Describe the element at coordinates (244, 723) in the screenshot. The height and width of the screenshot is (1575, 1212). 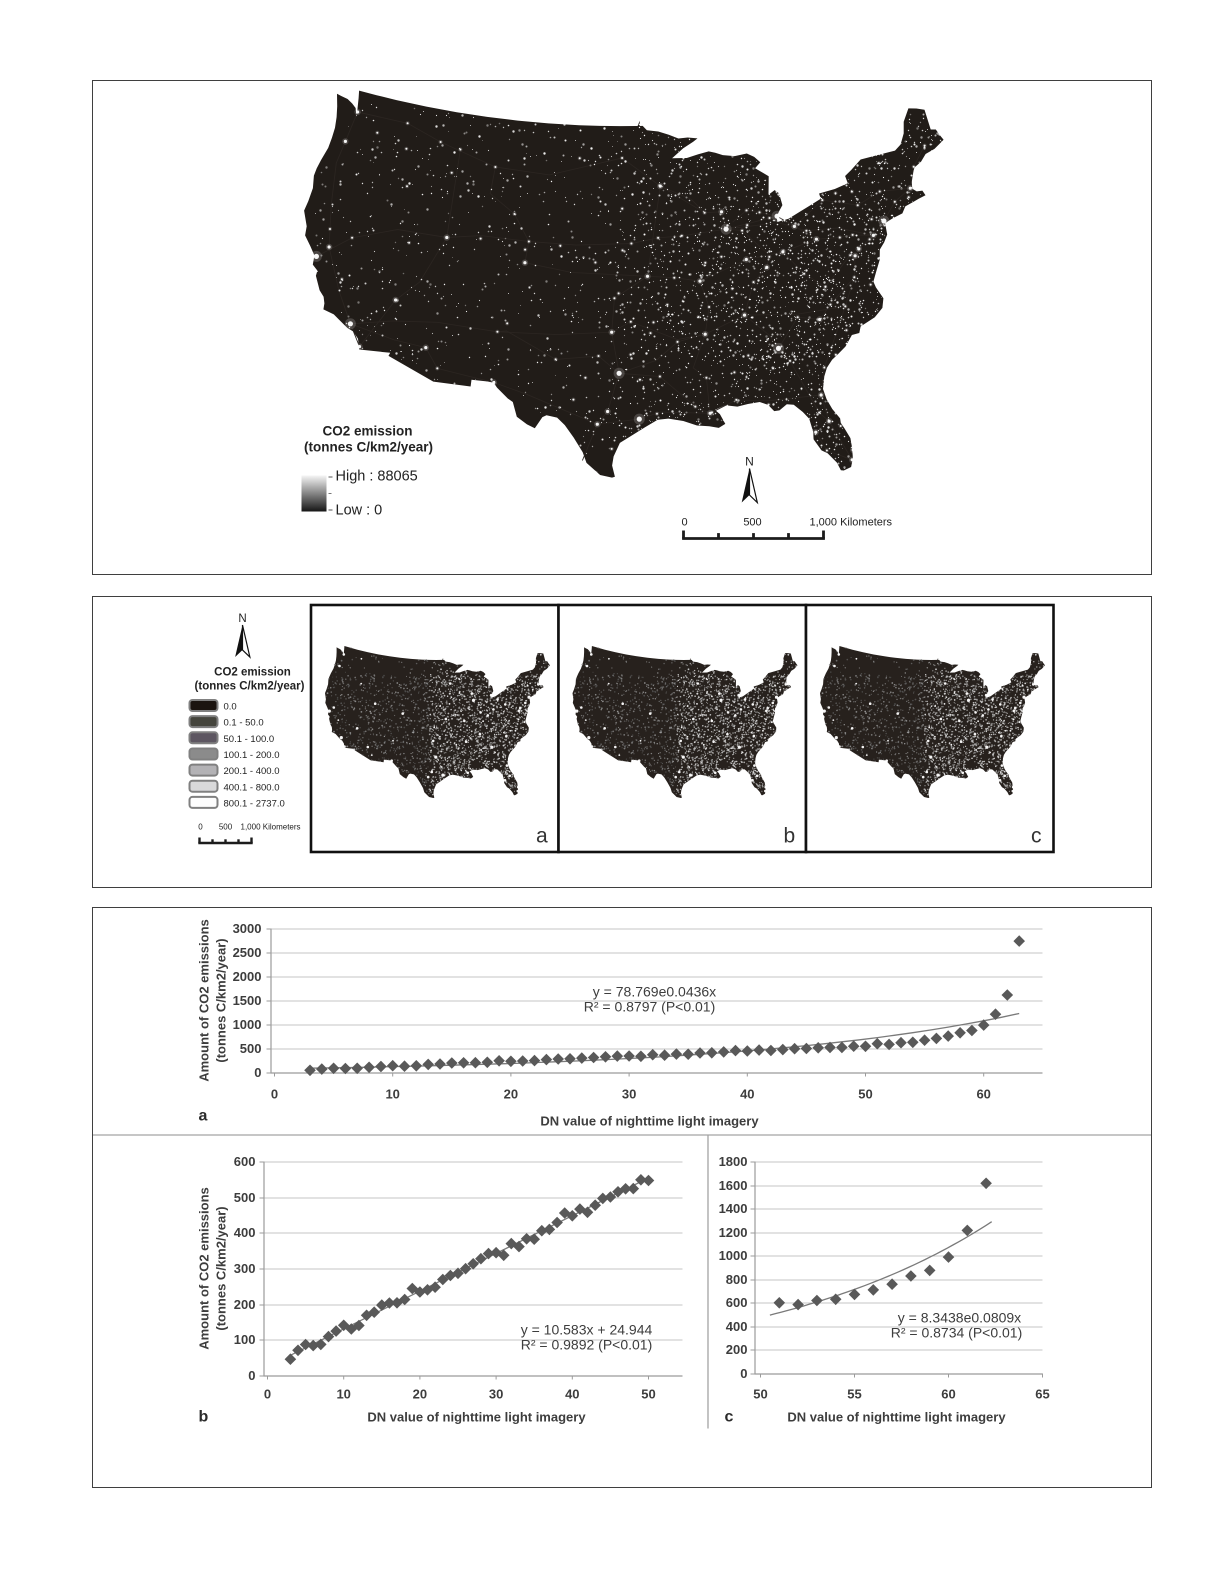
I see `svg-text: 0.1 - 50.0` at that location.